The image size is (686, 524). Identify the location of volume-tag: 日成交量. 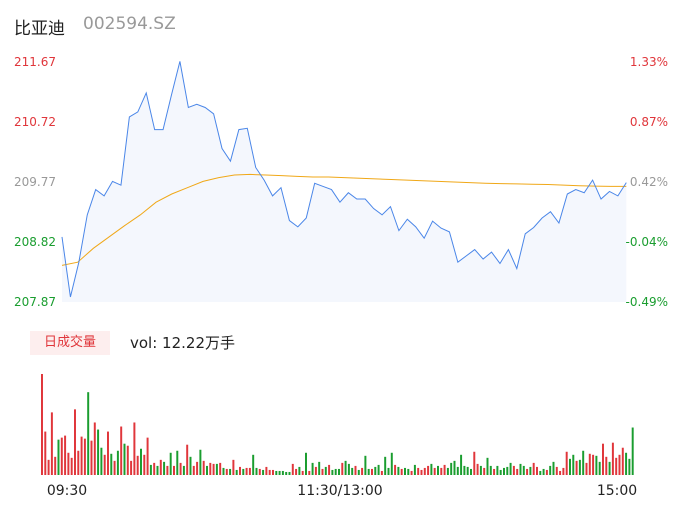
(70, 343).